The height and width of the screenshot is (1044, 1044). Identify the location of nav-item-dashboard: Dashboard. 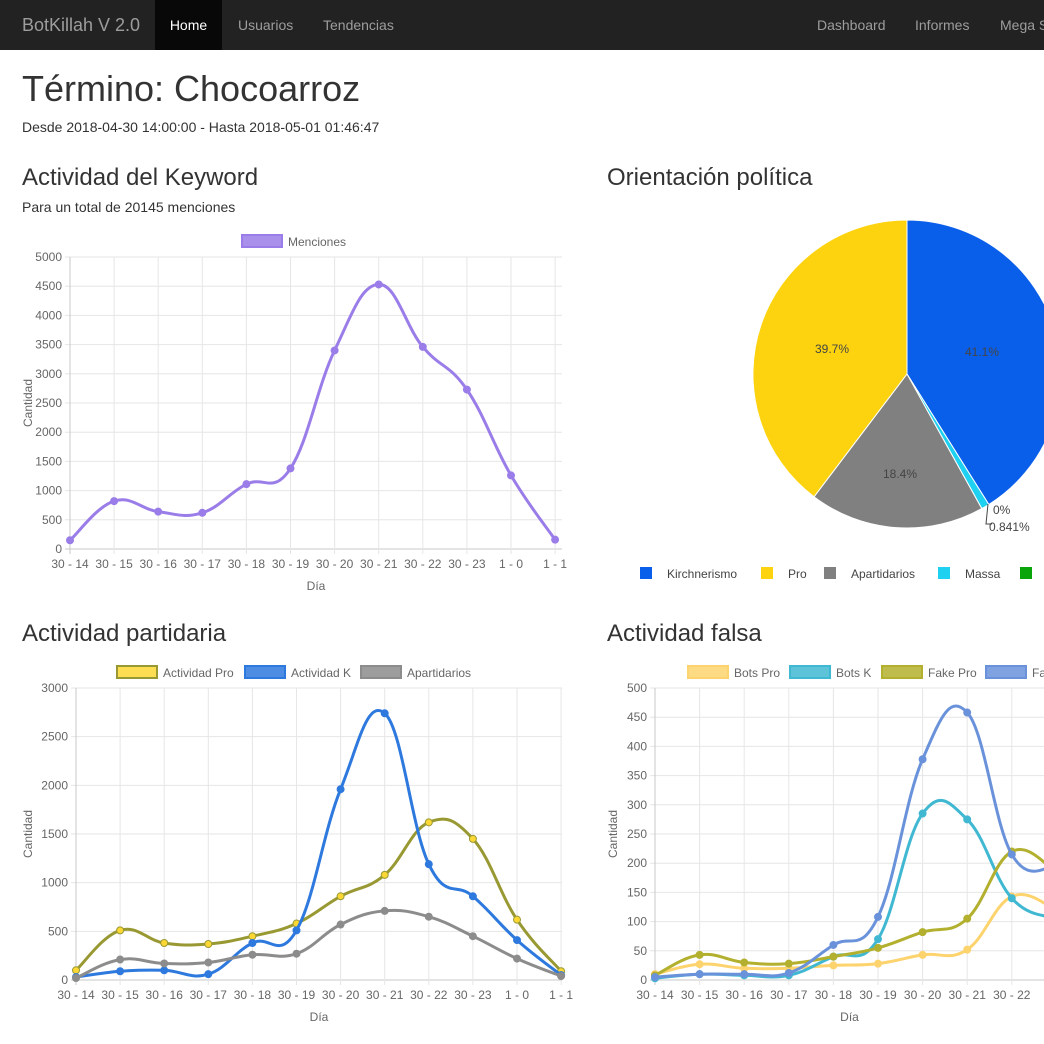
(851, 25).